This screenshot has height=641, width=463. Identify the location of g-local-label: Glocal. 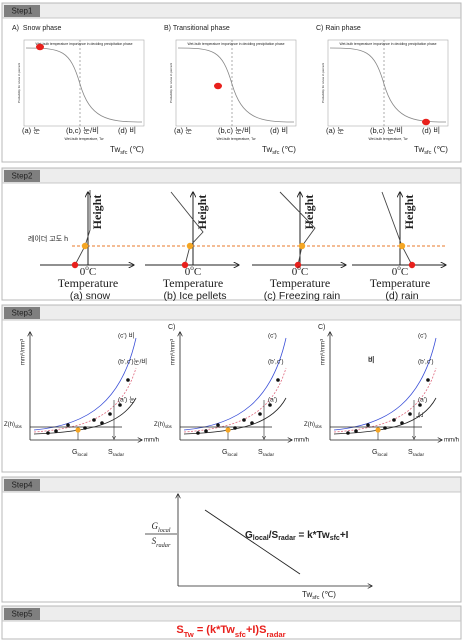
(80, 453).